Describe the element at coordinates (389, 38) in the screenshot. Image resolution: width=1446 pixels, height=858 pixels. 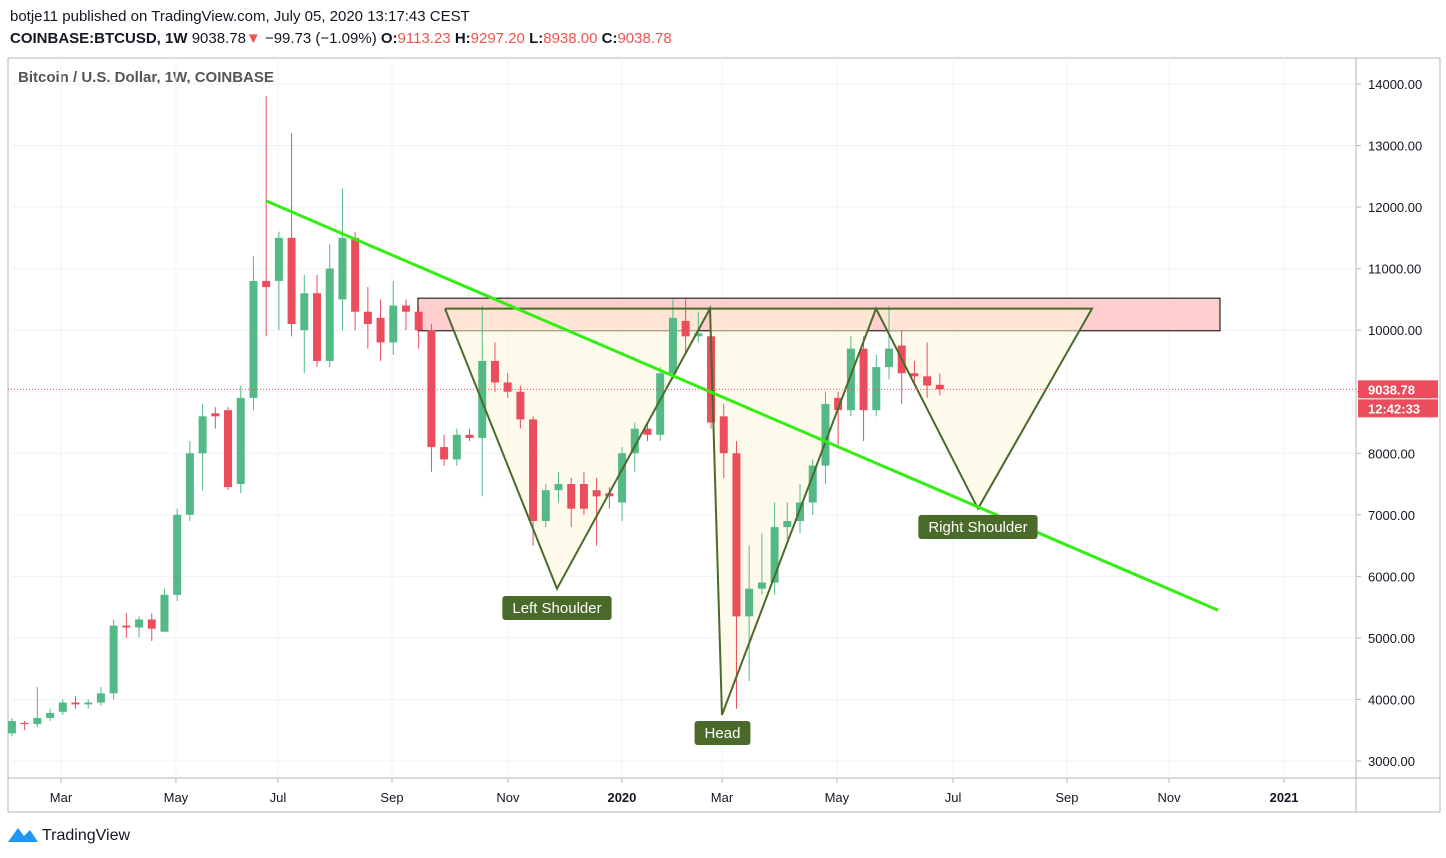
I see `o-label: O:` at that location.